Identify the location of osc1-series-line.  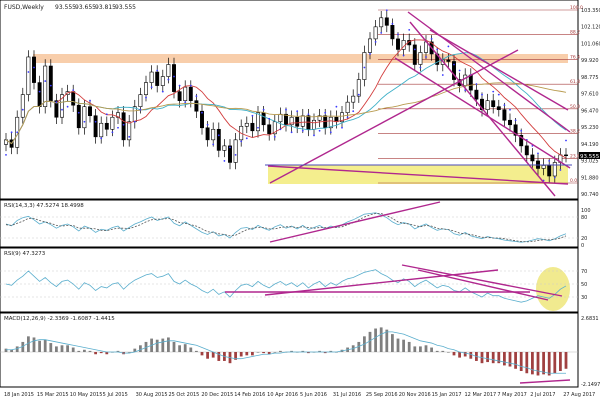
(286, 227).